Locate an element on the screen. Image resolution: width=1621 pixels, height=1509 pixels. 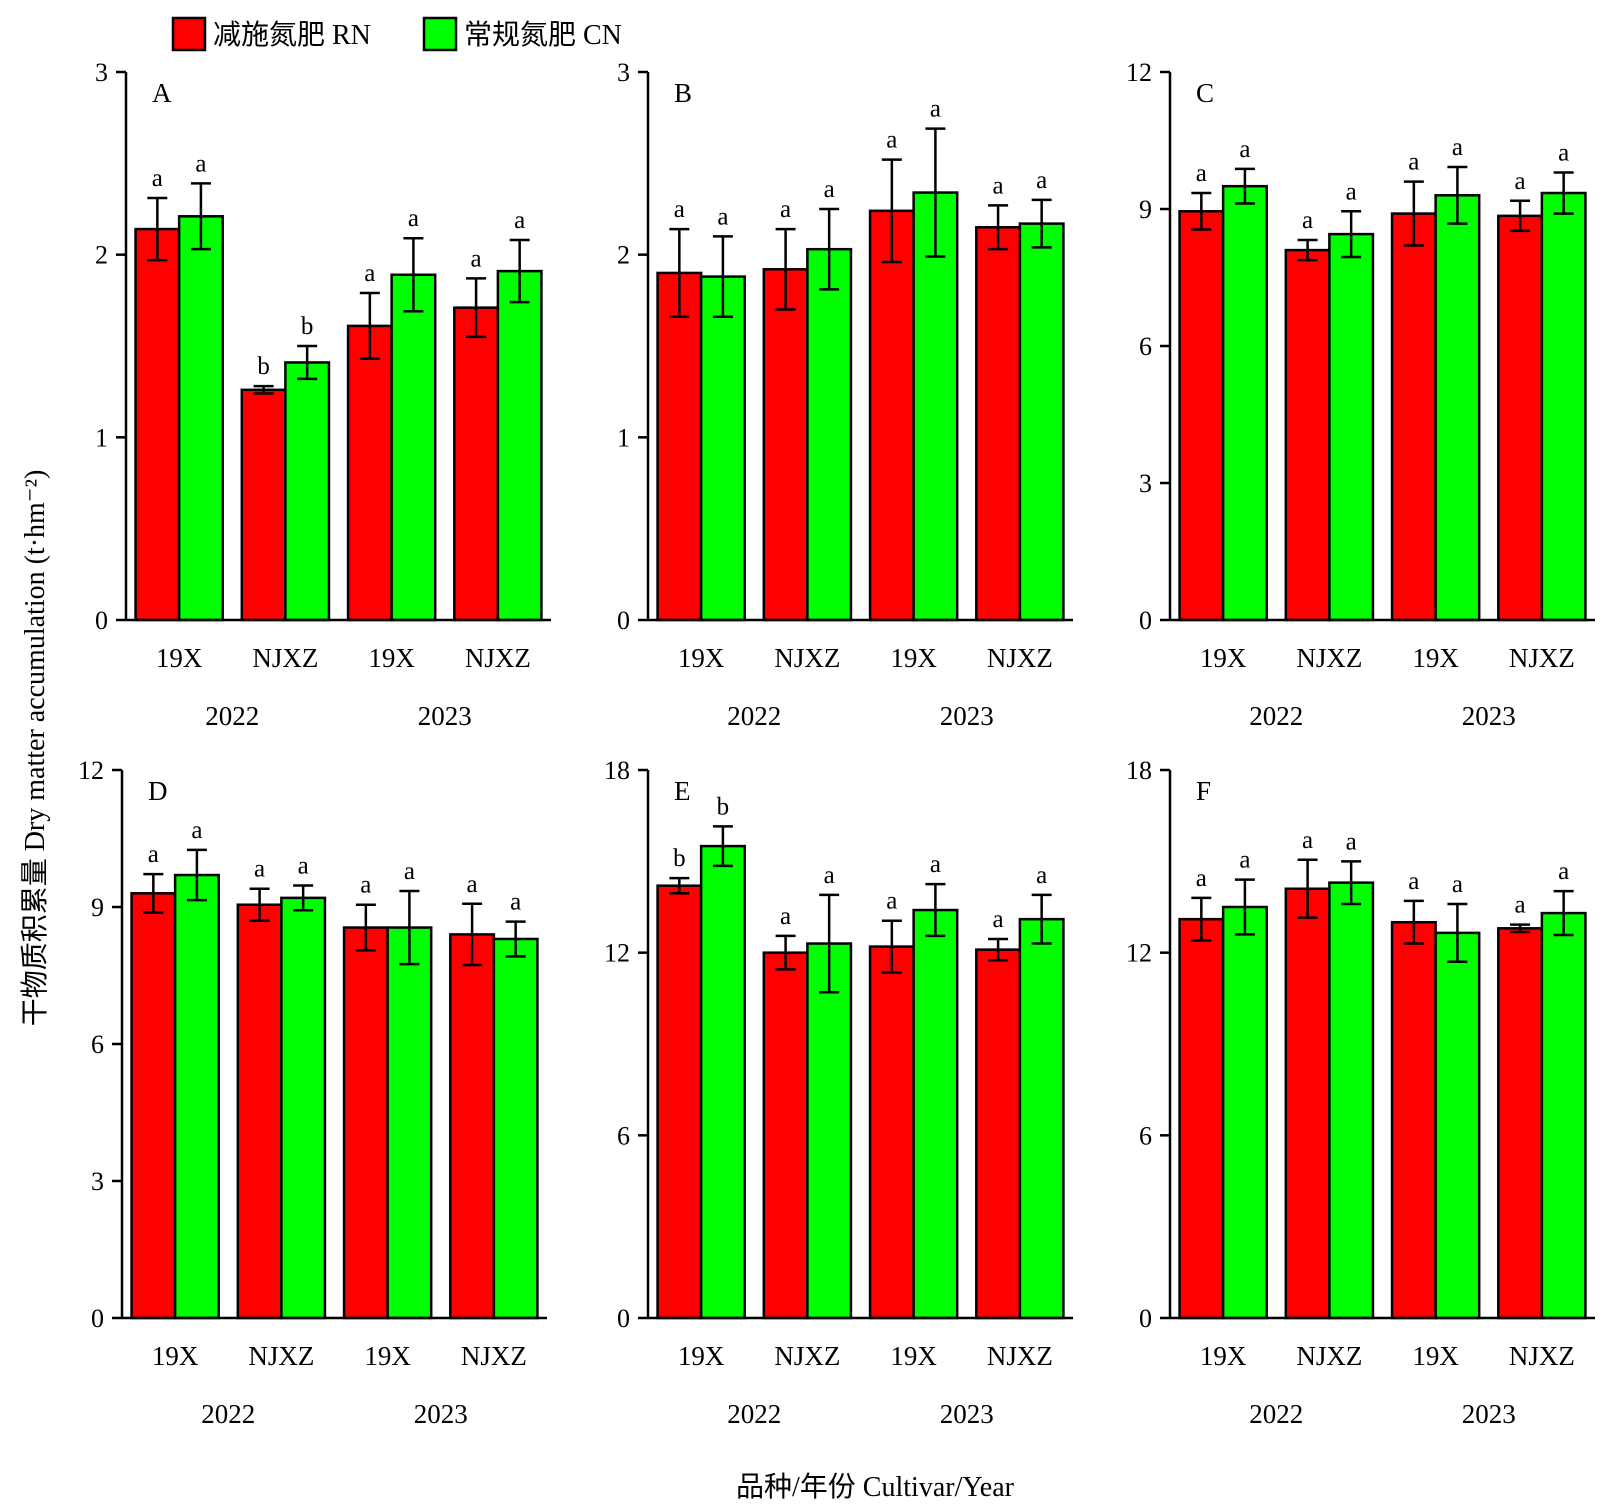
x-tick-label-a-0: 19X is located at coordinates (179, 658).